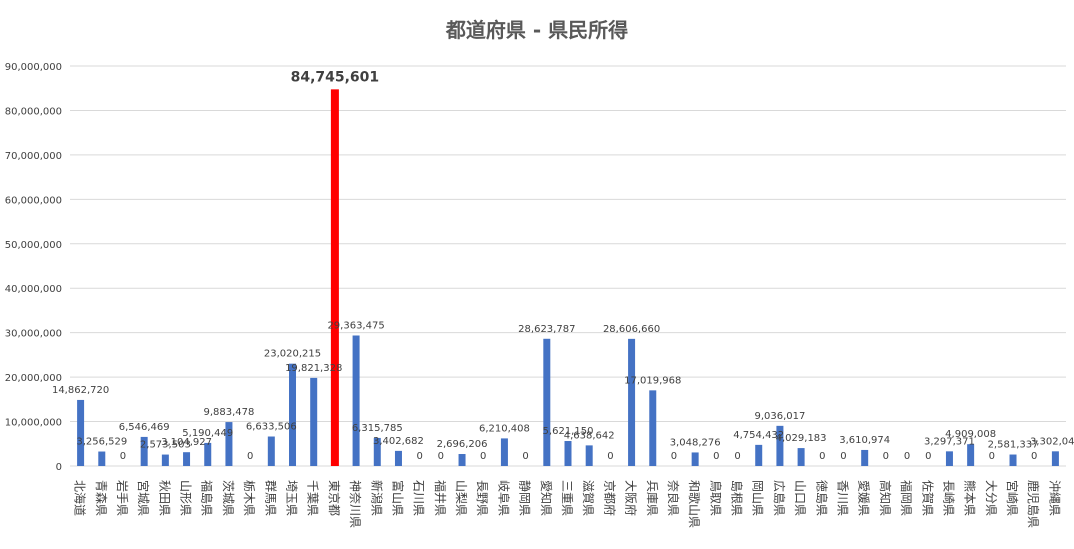  I want to click on data-label: 2,581,337, so click(1013, 445).